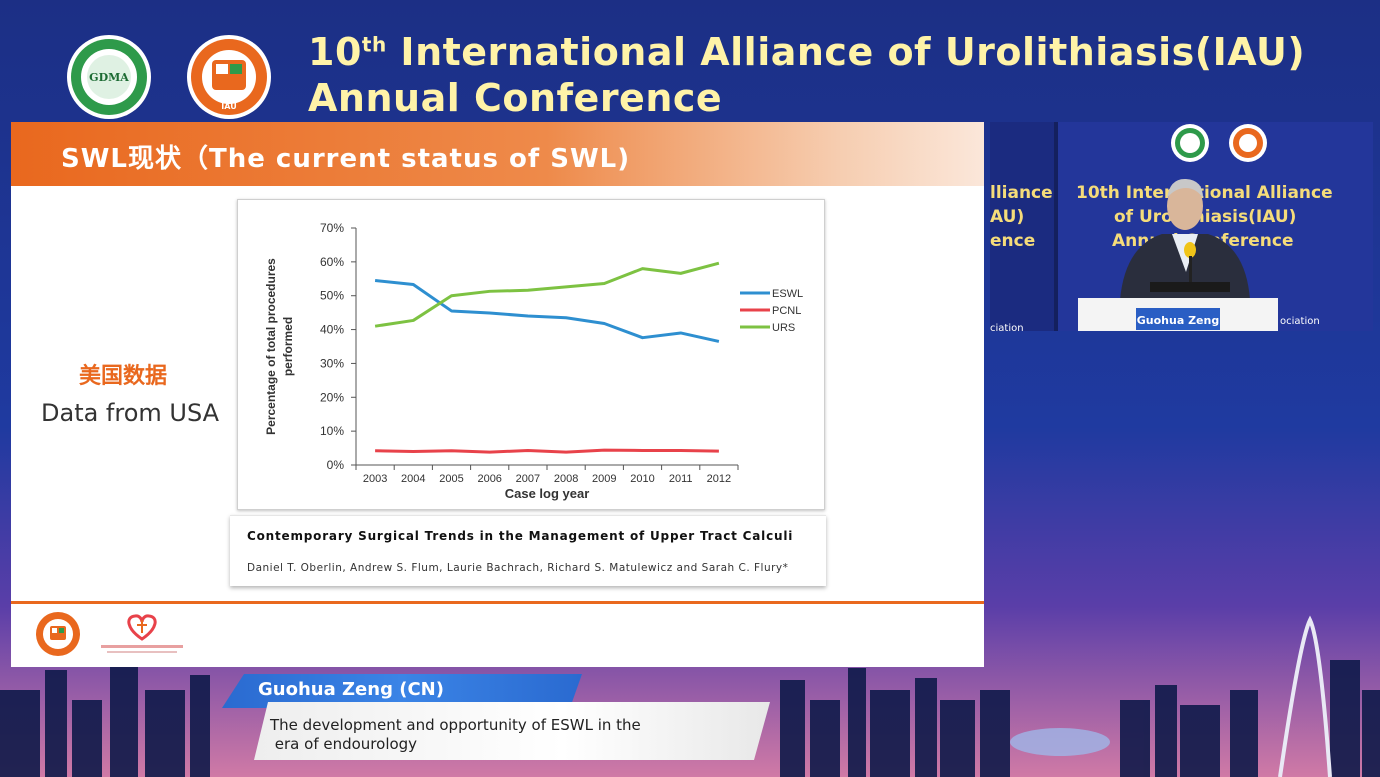  What do you see at coordinates (375, 479) in the screenshot?
I see `x-tick-label: 2003` at bounding box center [375, 479].